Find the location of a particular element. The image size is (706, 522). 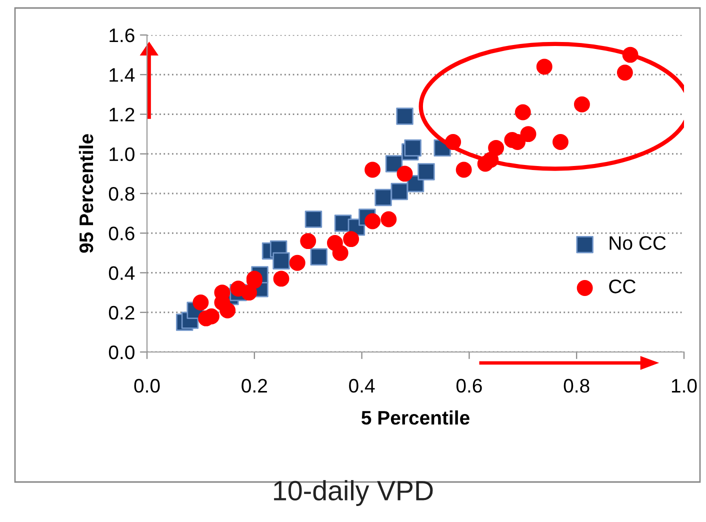

y-tick-label: 1.6 is located at coordinates (122, 35).